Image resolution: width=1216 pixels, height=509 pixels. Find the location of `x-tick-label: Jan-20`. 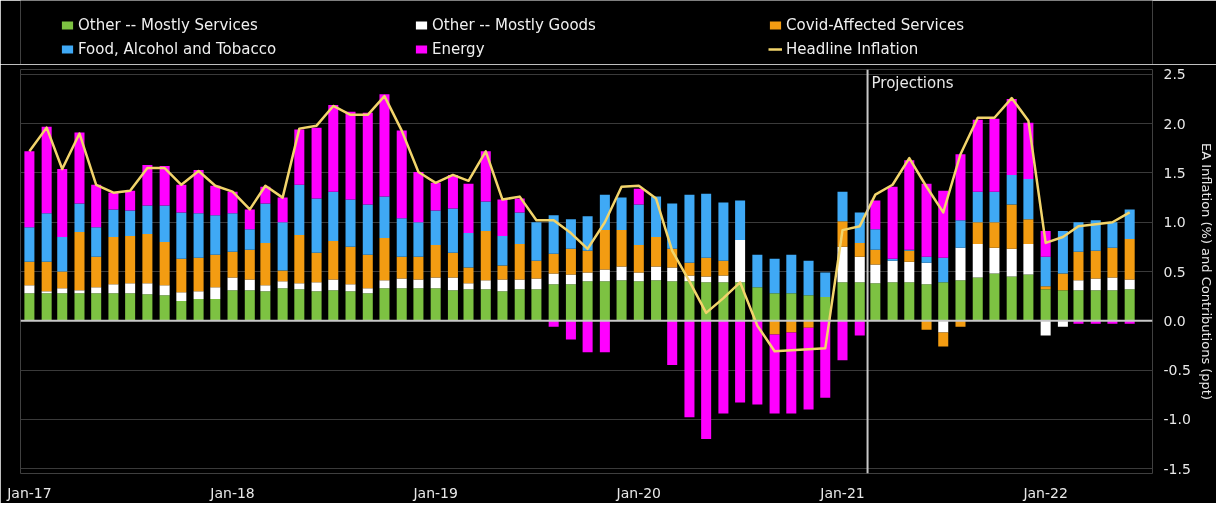

x-tick-label: Jan-20 is located at coordinates (638, 492).